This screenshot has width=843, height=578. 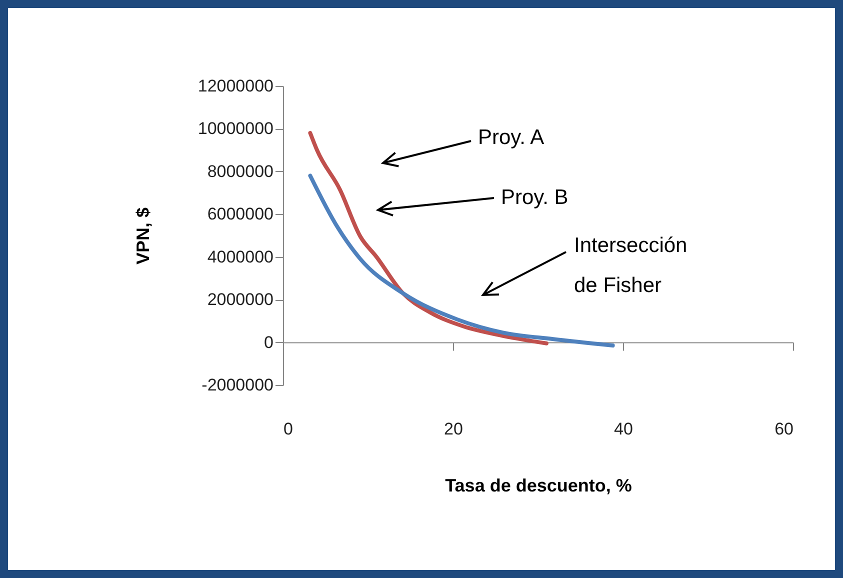 What do you see at coordinates (236, 128) in the screenshot?
I see `y-tick-label: 10000000` at bounding box center [236, 128].